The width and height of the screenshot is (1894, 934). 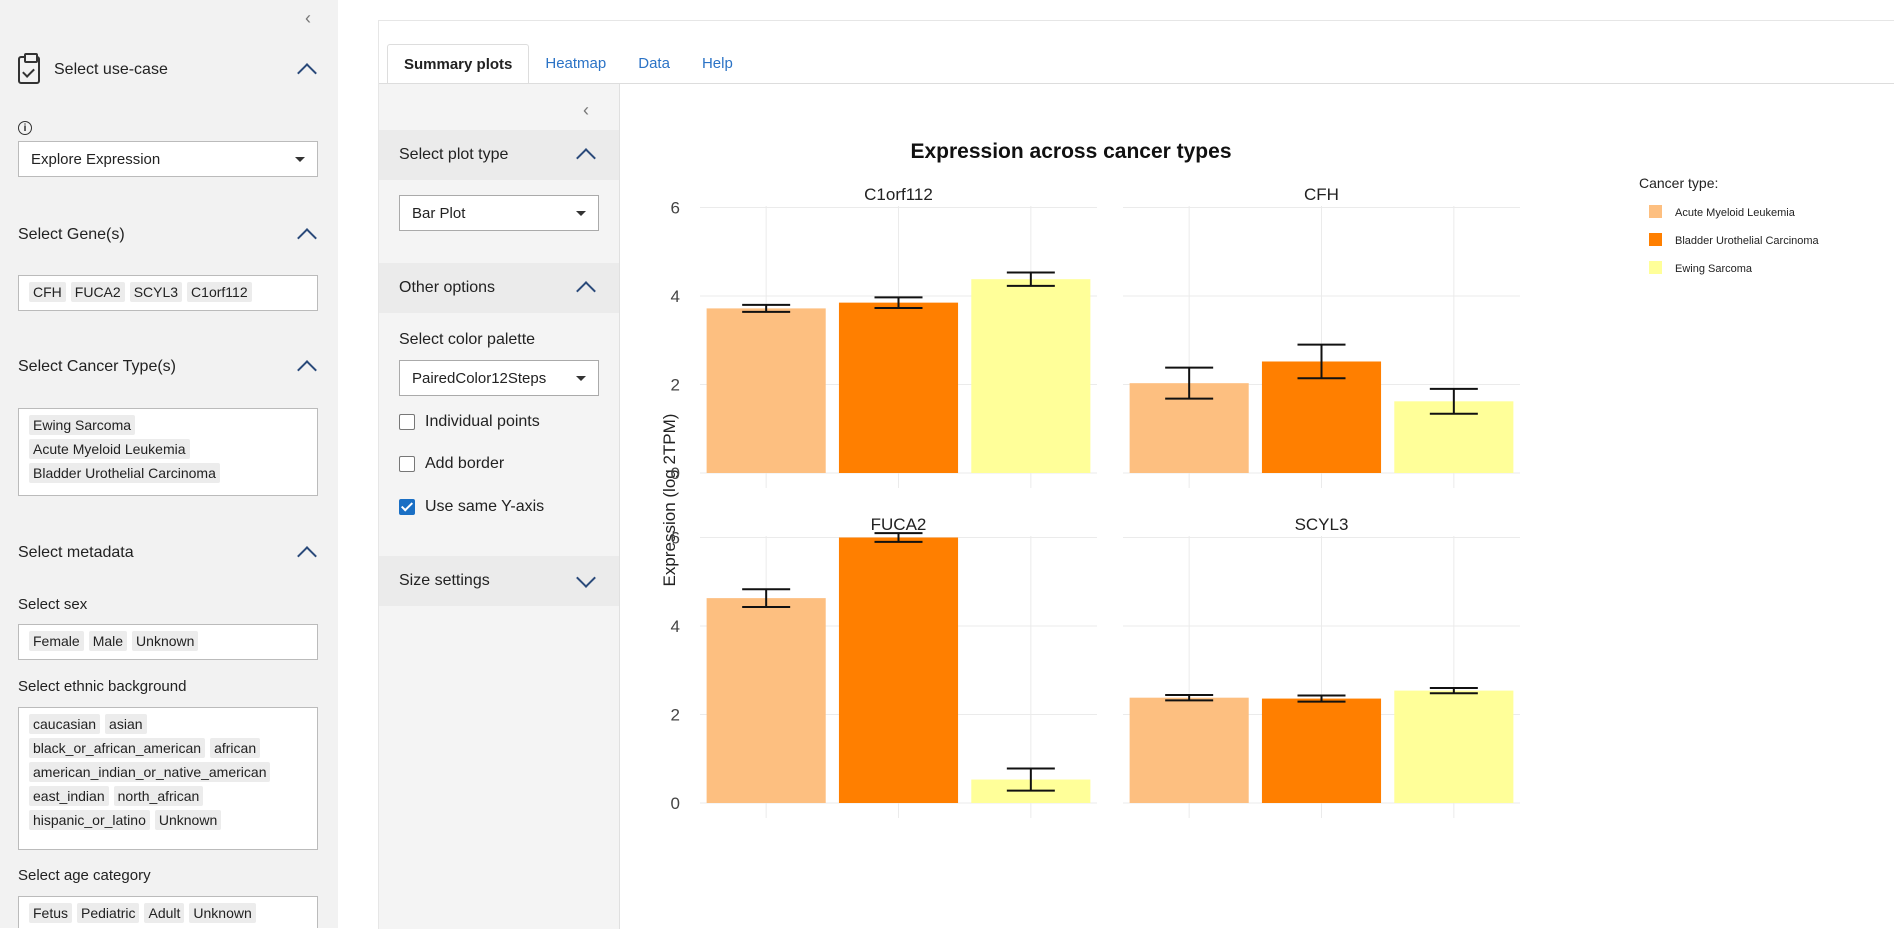 I want to click on individual-points-label: Individual points, so click(x=482, y=421).